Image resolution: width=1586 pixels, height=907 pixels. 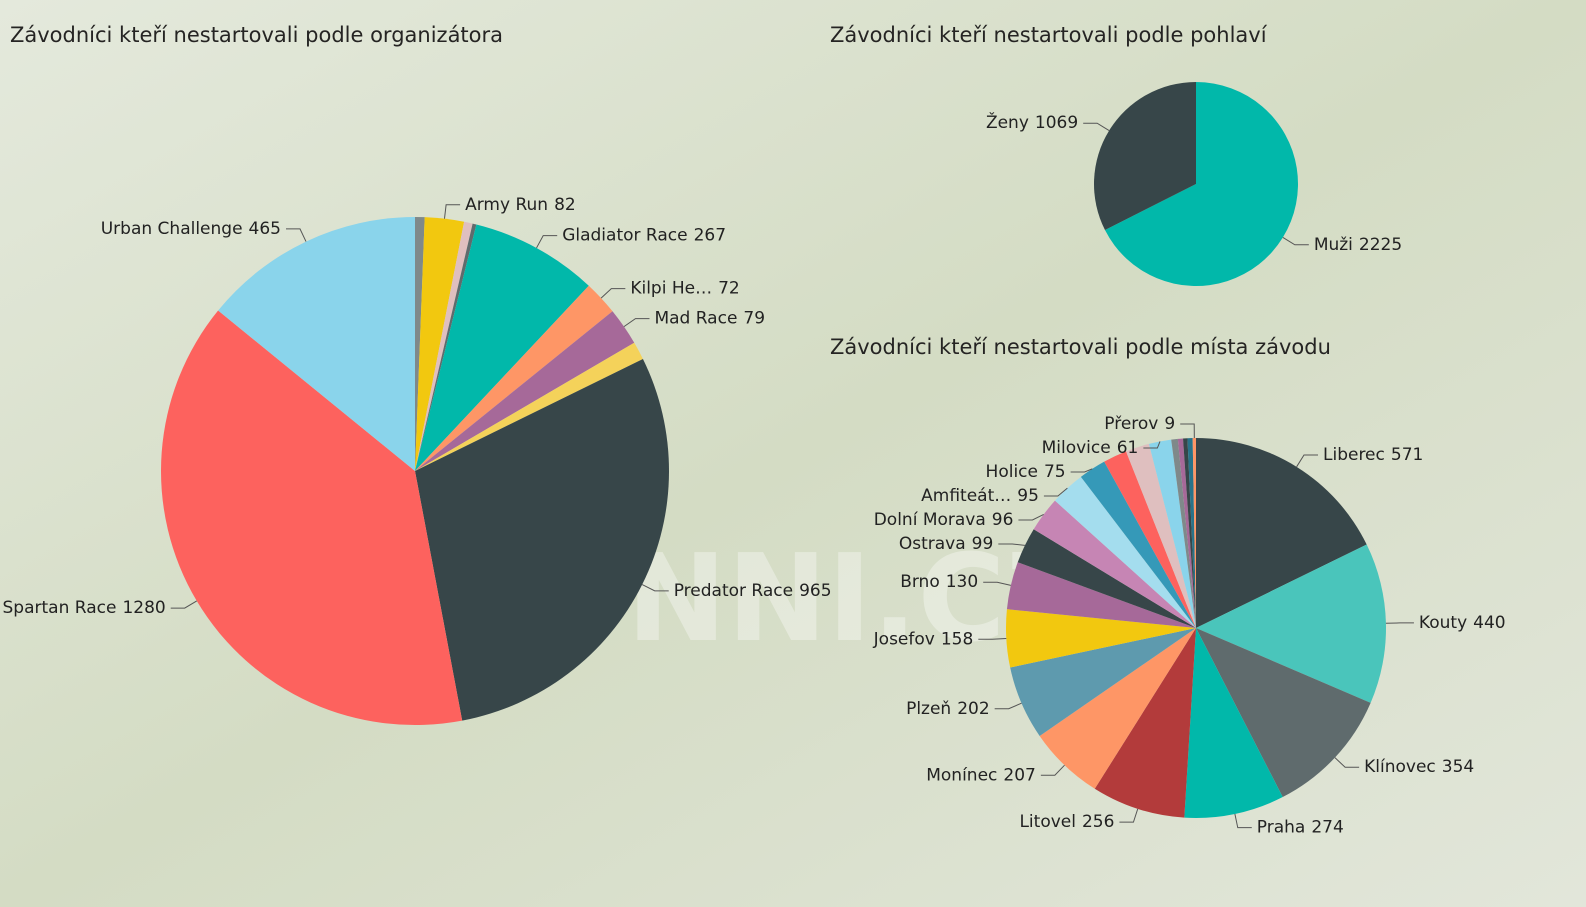 I want to click on value-label: 965, so click(x=815, y=591).